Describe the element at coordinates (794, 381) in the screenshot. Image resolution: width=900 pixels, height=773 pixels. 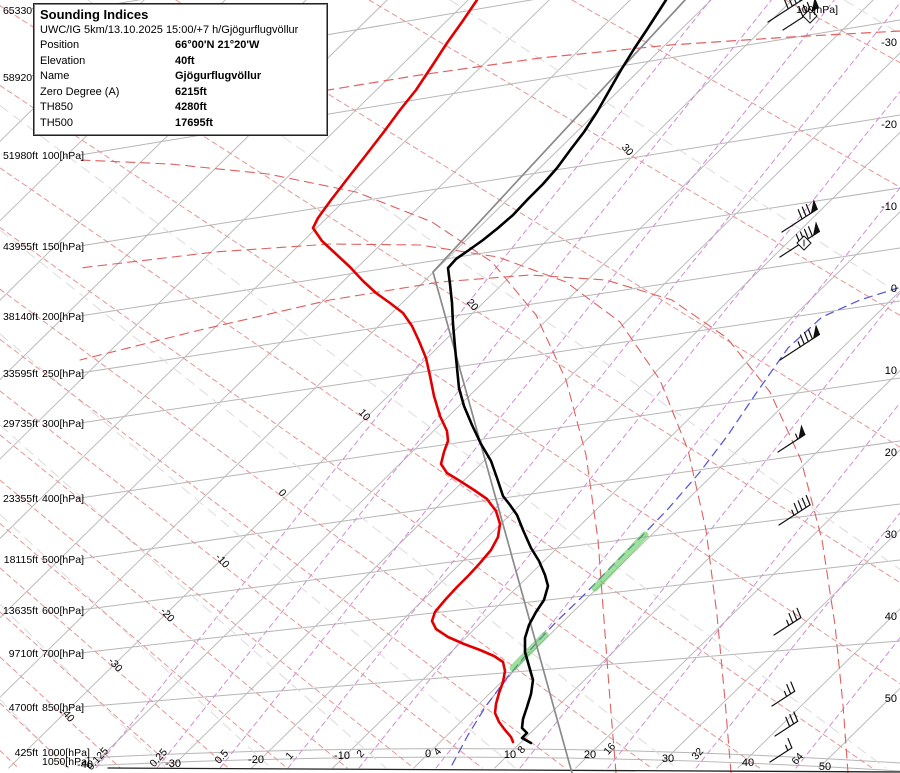
I see `wind-barbs-layer` at that location.